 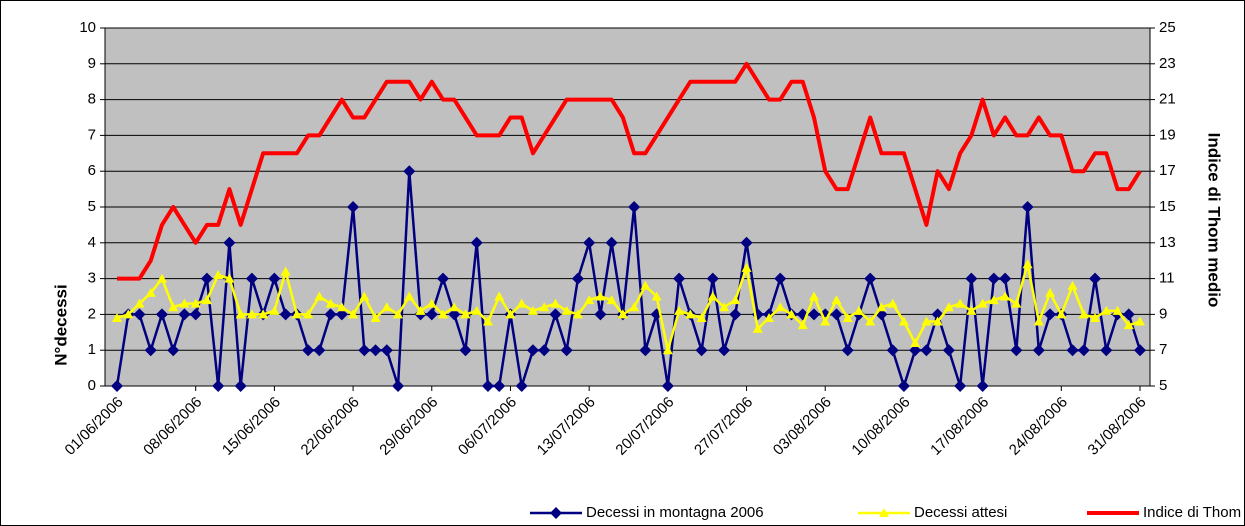 What do you see at coordinates (92, 349) in the screenshot?
I see `y-tick-label: 1` at bounding box center [92, 349].